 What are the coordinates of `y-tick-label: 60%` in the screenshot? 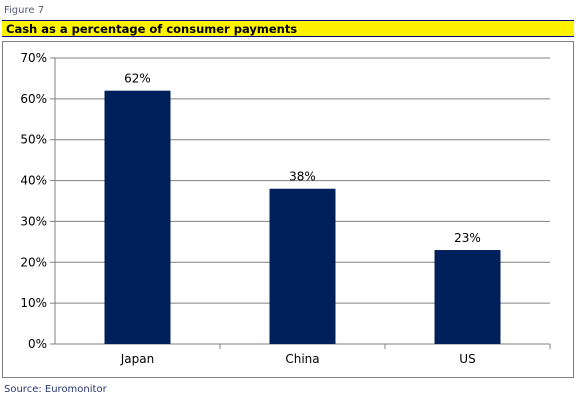 It's located at (33, 99).